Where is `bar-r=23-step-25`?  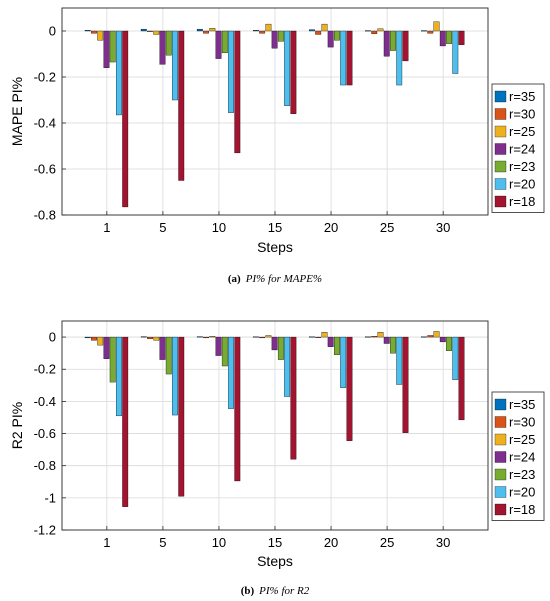 bar-r=23-step-25 is located at coordinates (393, 345).